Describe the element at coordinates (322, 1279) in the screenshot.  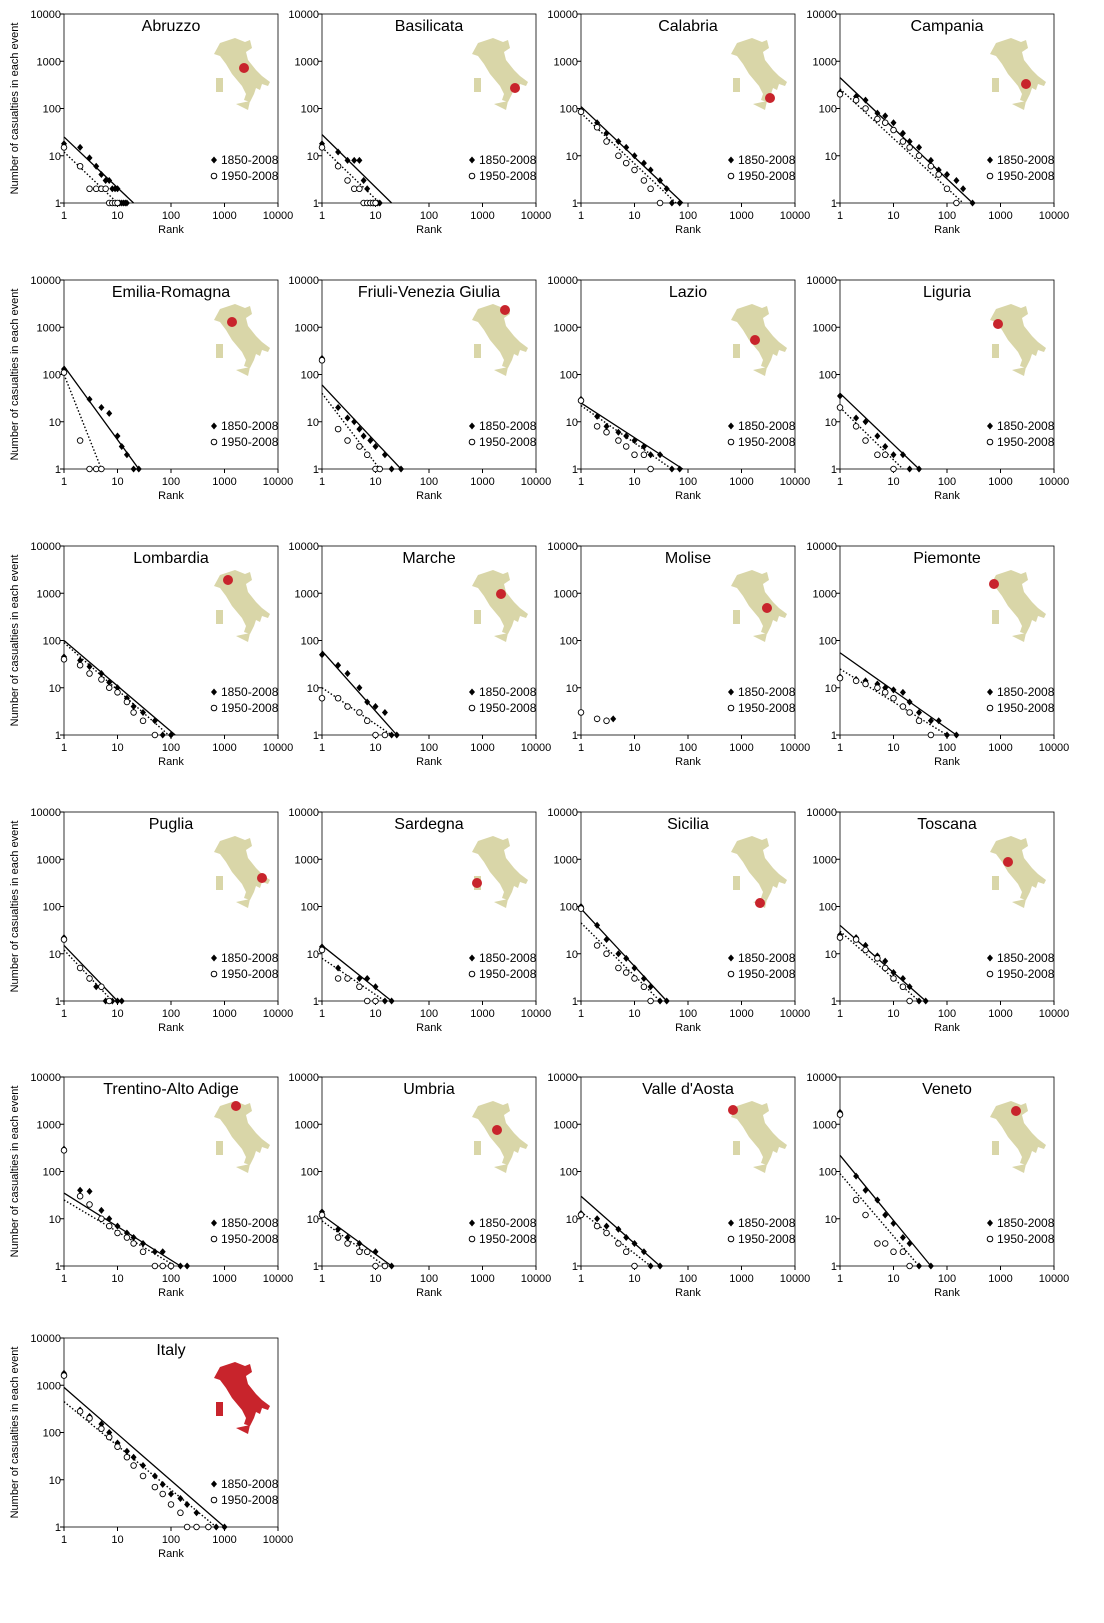
I see `x-tick-label: 1` at that location.